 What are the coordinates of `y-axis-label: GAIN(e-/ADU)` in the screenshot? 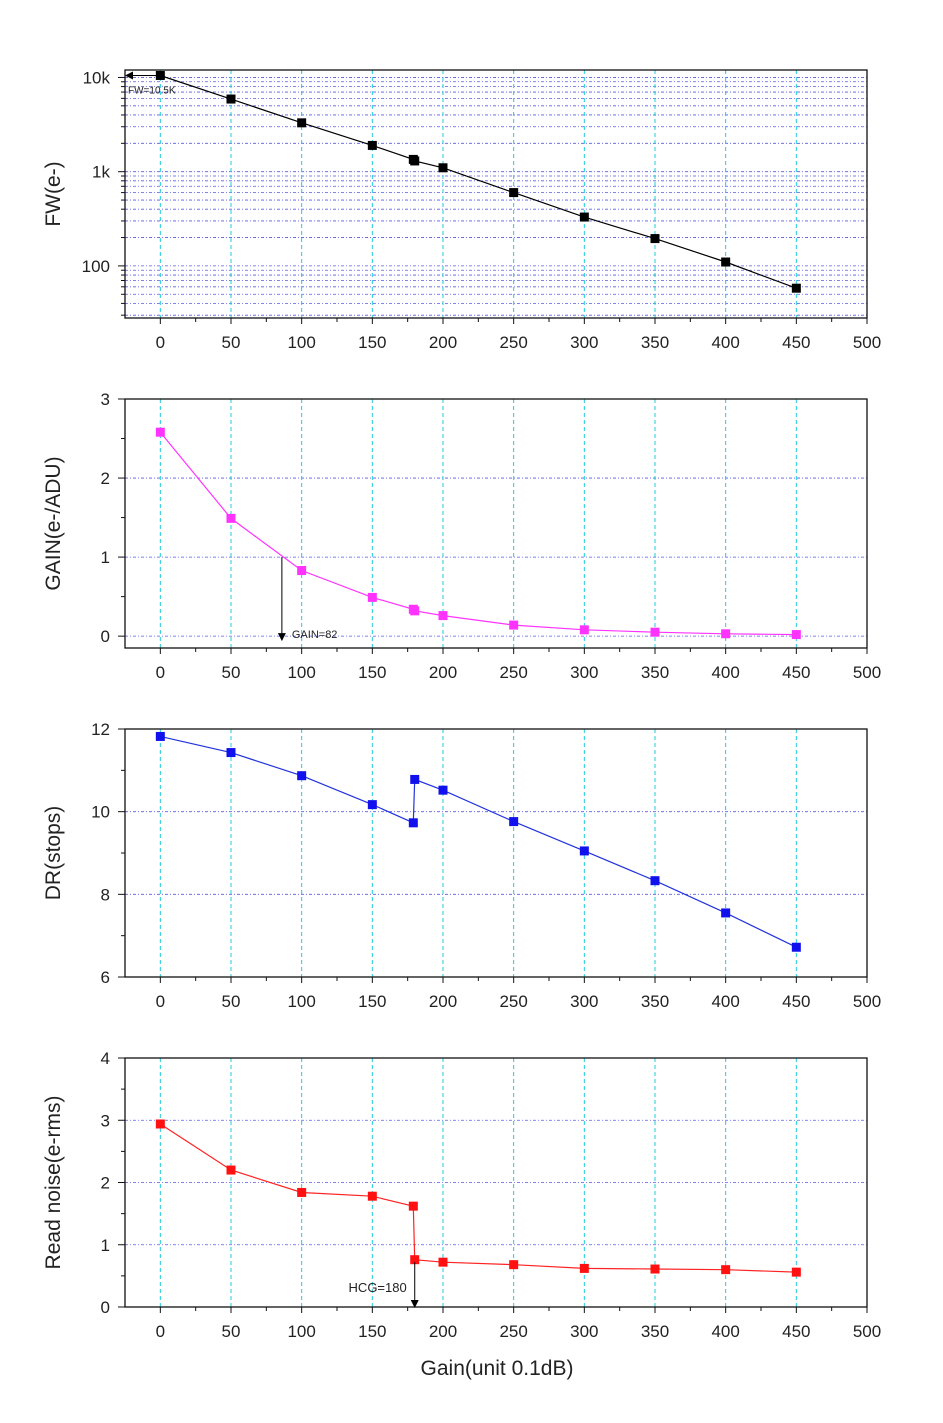 It's located at (53, 523).